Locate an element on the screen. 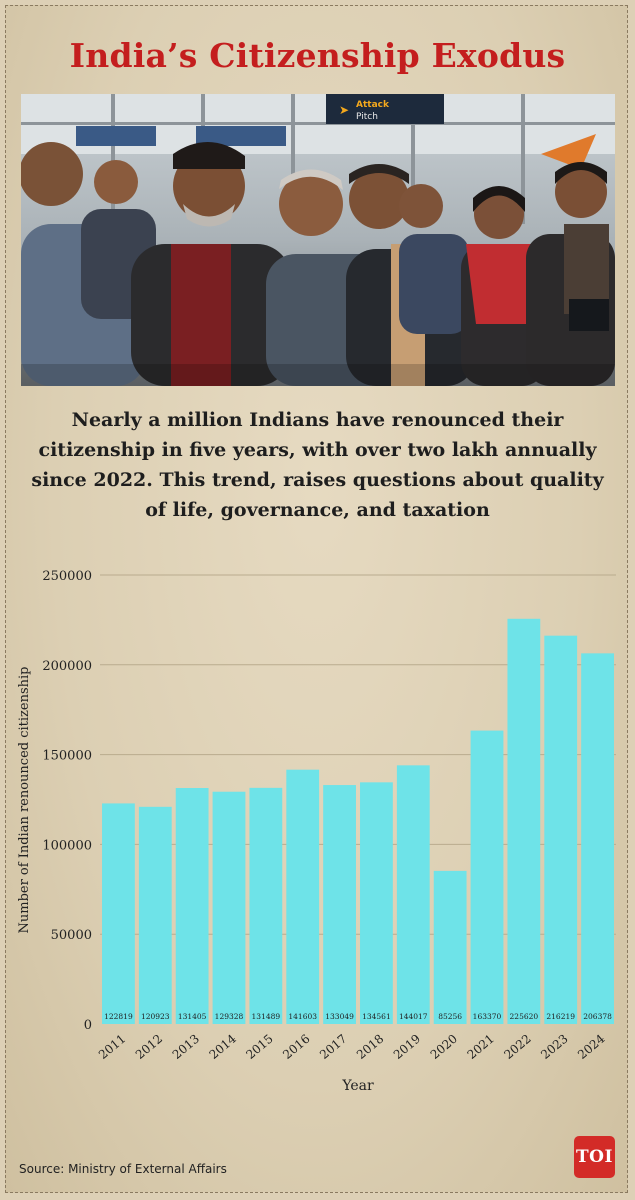 Image resolution: width=635 pixels, height=1200 pixels. x-tick-label: 2024 is located at coordinates (591, 1046).